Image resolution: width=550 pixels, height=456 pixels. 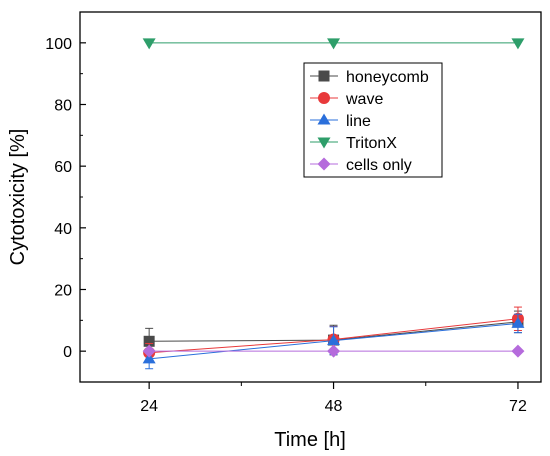 I want to click on y-tick-label: 80, so click(x=63, y=106).